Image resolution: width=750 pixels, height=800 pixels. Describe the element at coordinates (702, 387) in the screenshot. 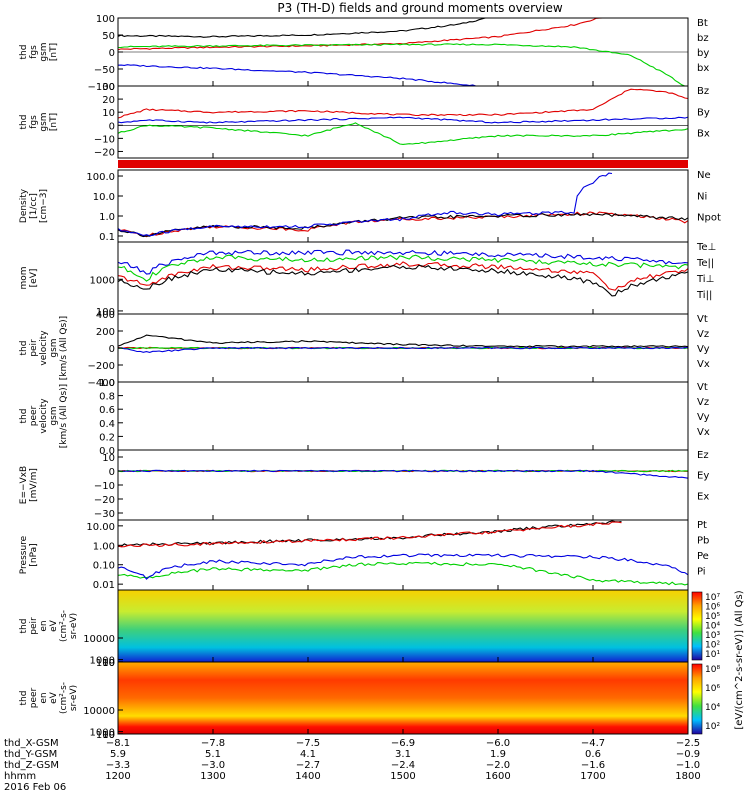

I see `peer-velocity-legend-Vt: Vt` at that location.